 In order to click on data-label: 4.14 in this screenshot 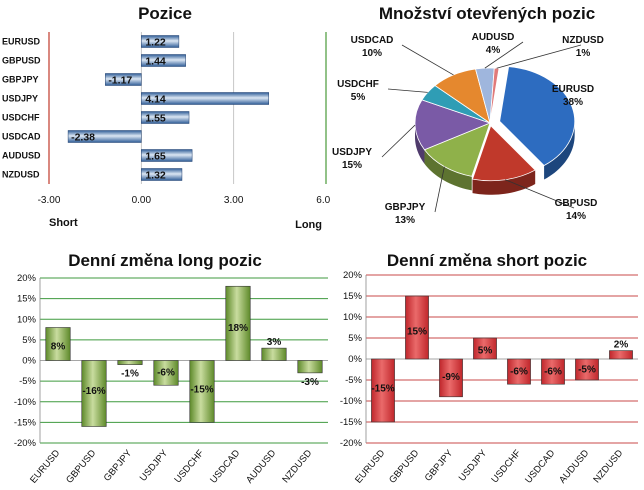, I will do `click(155, 100)`.